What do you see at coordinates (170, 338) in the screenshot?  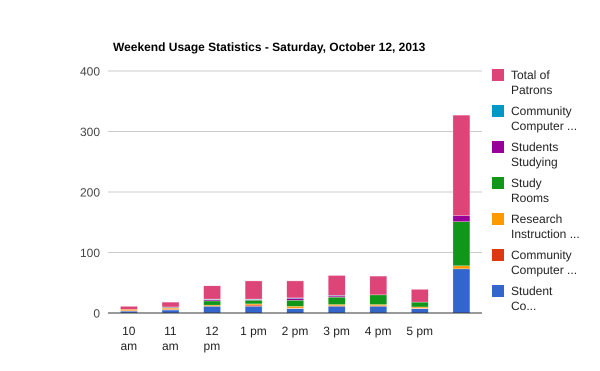 I see `x-tick-label: 11 am` at bounding box center [170, 338].